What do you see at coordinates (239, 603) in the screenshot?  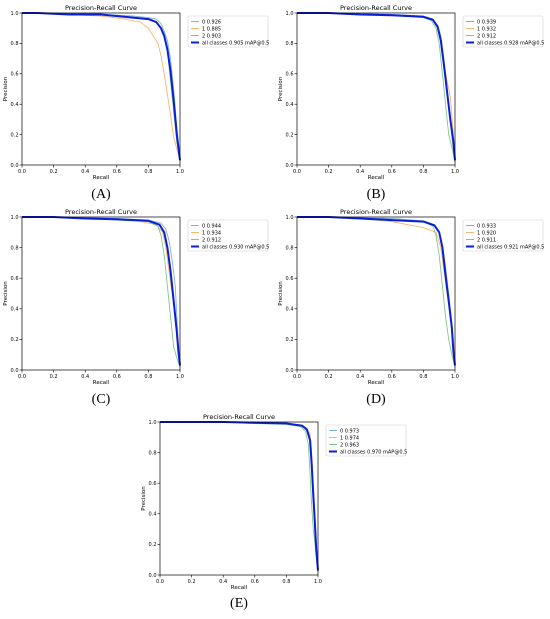 I see `panel-label: (E)` at bounding box center [239, 603].